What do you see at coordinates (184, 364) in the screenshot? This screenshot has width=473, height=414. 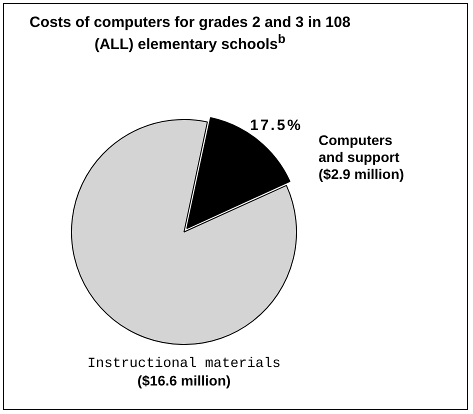 I see `slice-label: Instructional materials` at bounding box center [184, 364].